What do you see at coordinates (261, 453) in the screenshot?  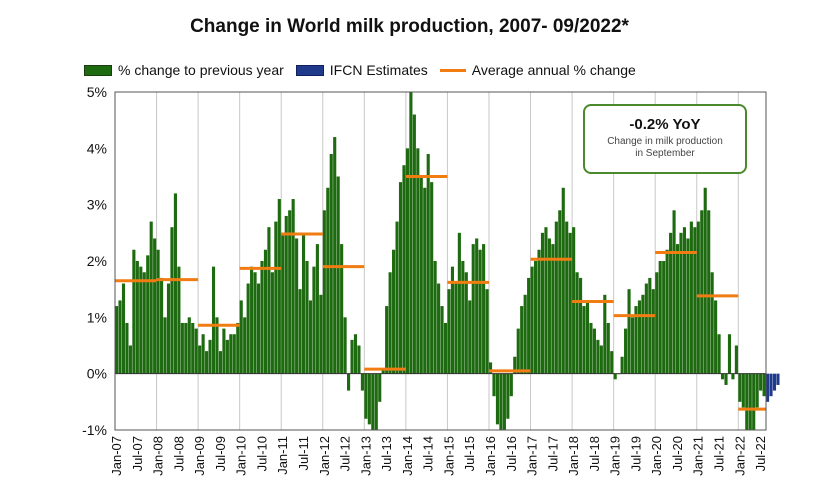 I see `x-tick-label: Jul-10` at bounding box center [261, 453].